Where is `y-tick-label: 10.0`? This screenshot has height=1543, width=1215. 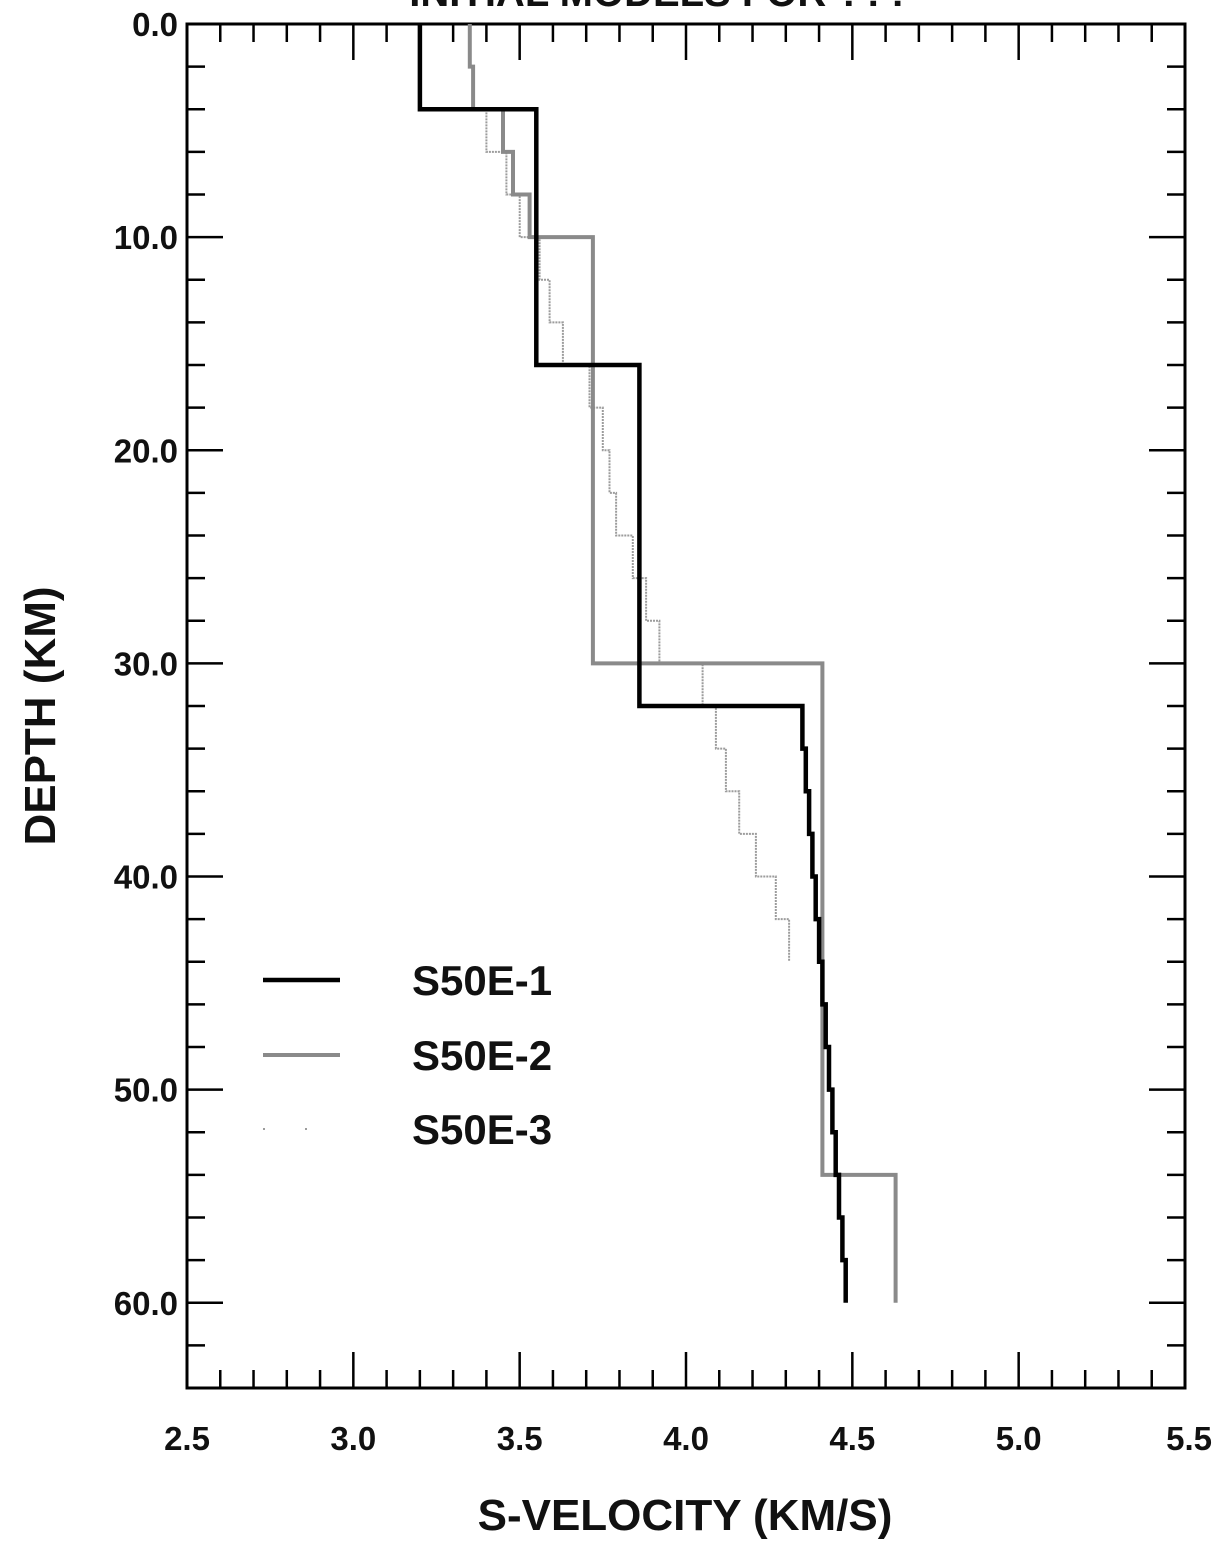 y-tick-label: 10.0 is located at coordinates (146, 237).